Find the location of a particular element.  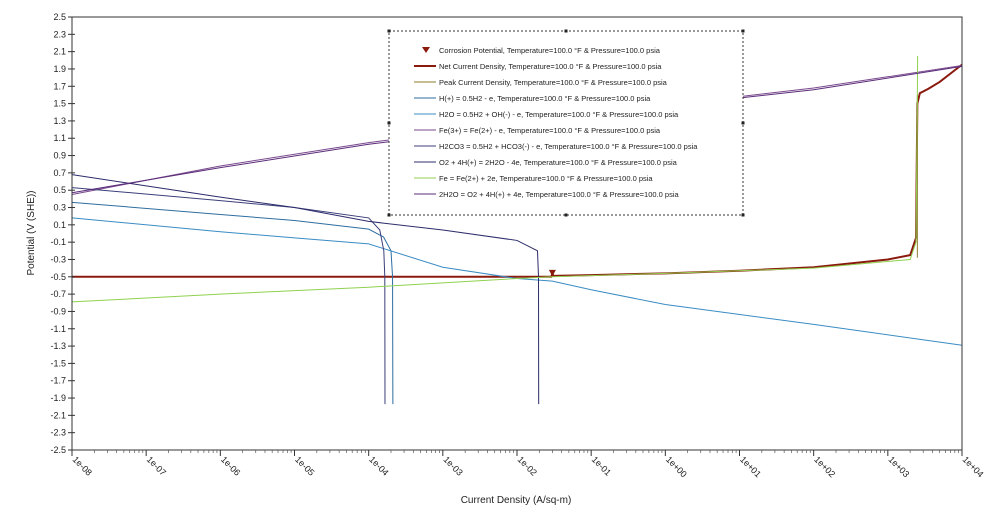

y-tick-label: 2.1 is located at coordinates (59, 52).